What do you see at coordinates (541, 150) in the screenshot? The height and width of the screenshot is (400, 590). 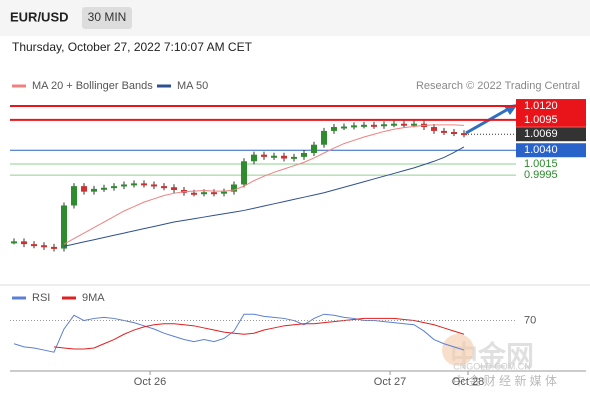 I see `level-label: 1.0040` at bounding box center [541, 150].